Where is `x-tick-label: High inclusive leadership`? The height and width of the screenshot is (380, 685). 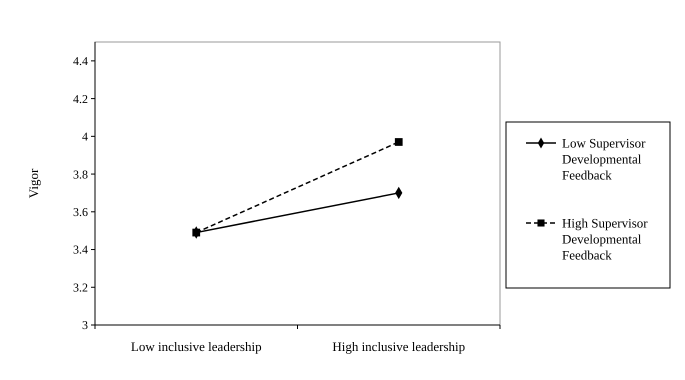
x-tick-label: High inclusive leadership is located at coordinates (399, 346).